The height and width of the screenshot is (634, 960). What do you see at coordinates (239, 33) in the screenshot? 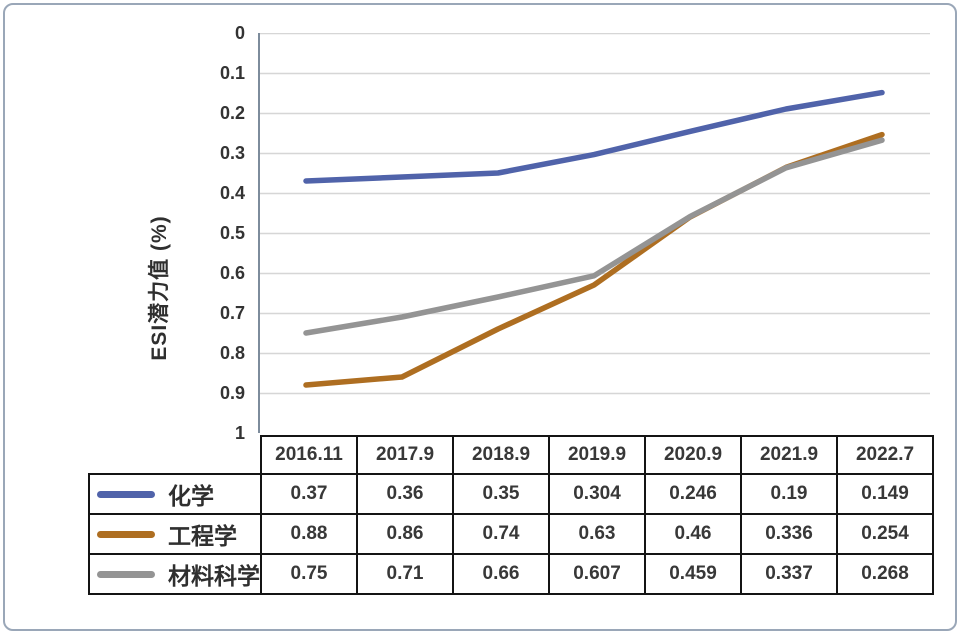
I see `y-tick-label: 0` at bounding box center [239, 33].